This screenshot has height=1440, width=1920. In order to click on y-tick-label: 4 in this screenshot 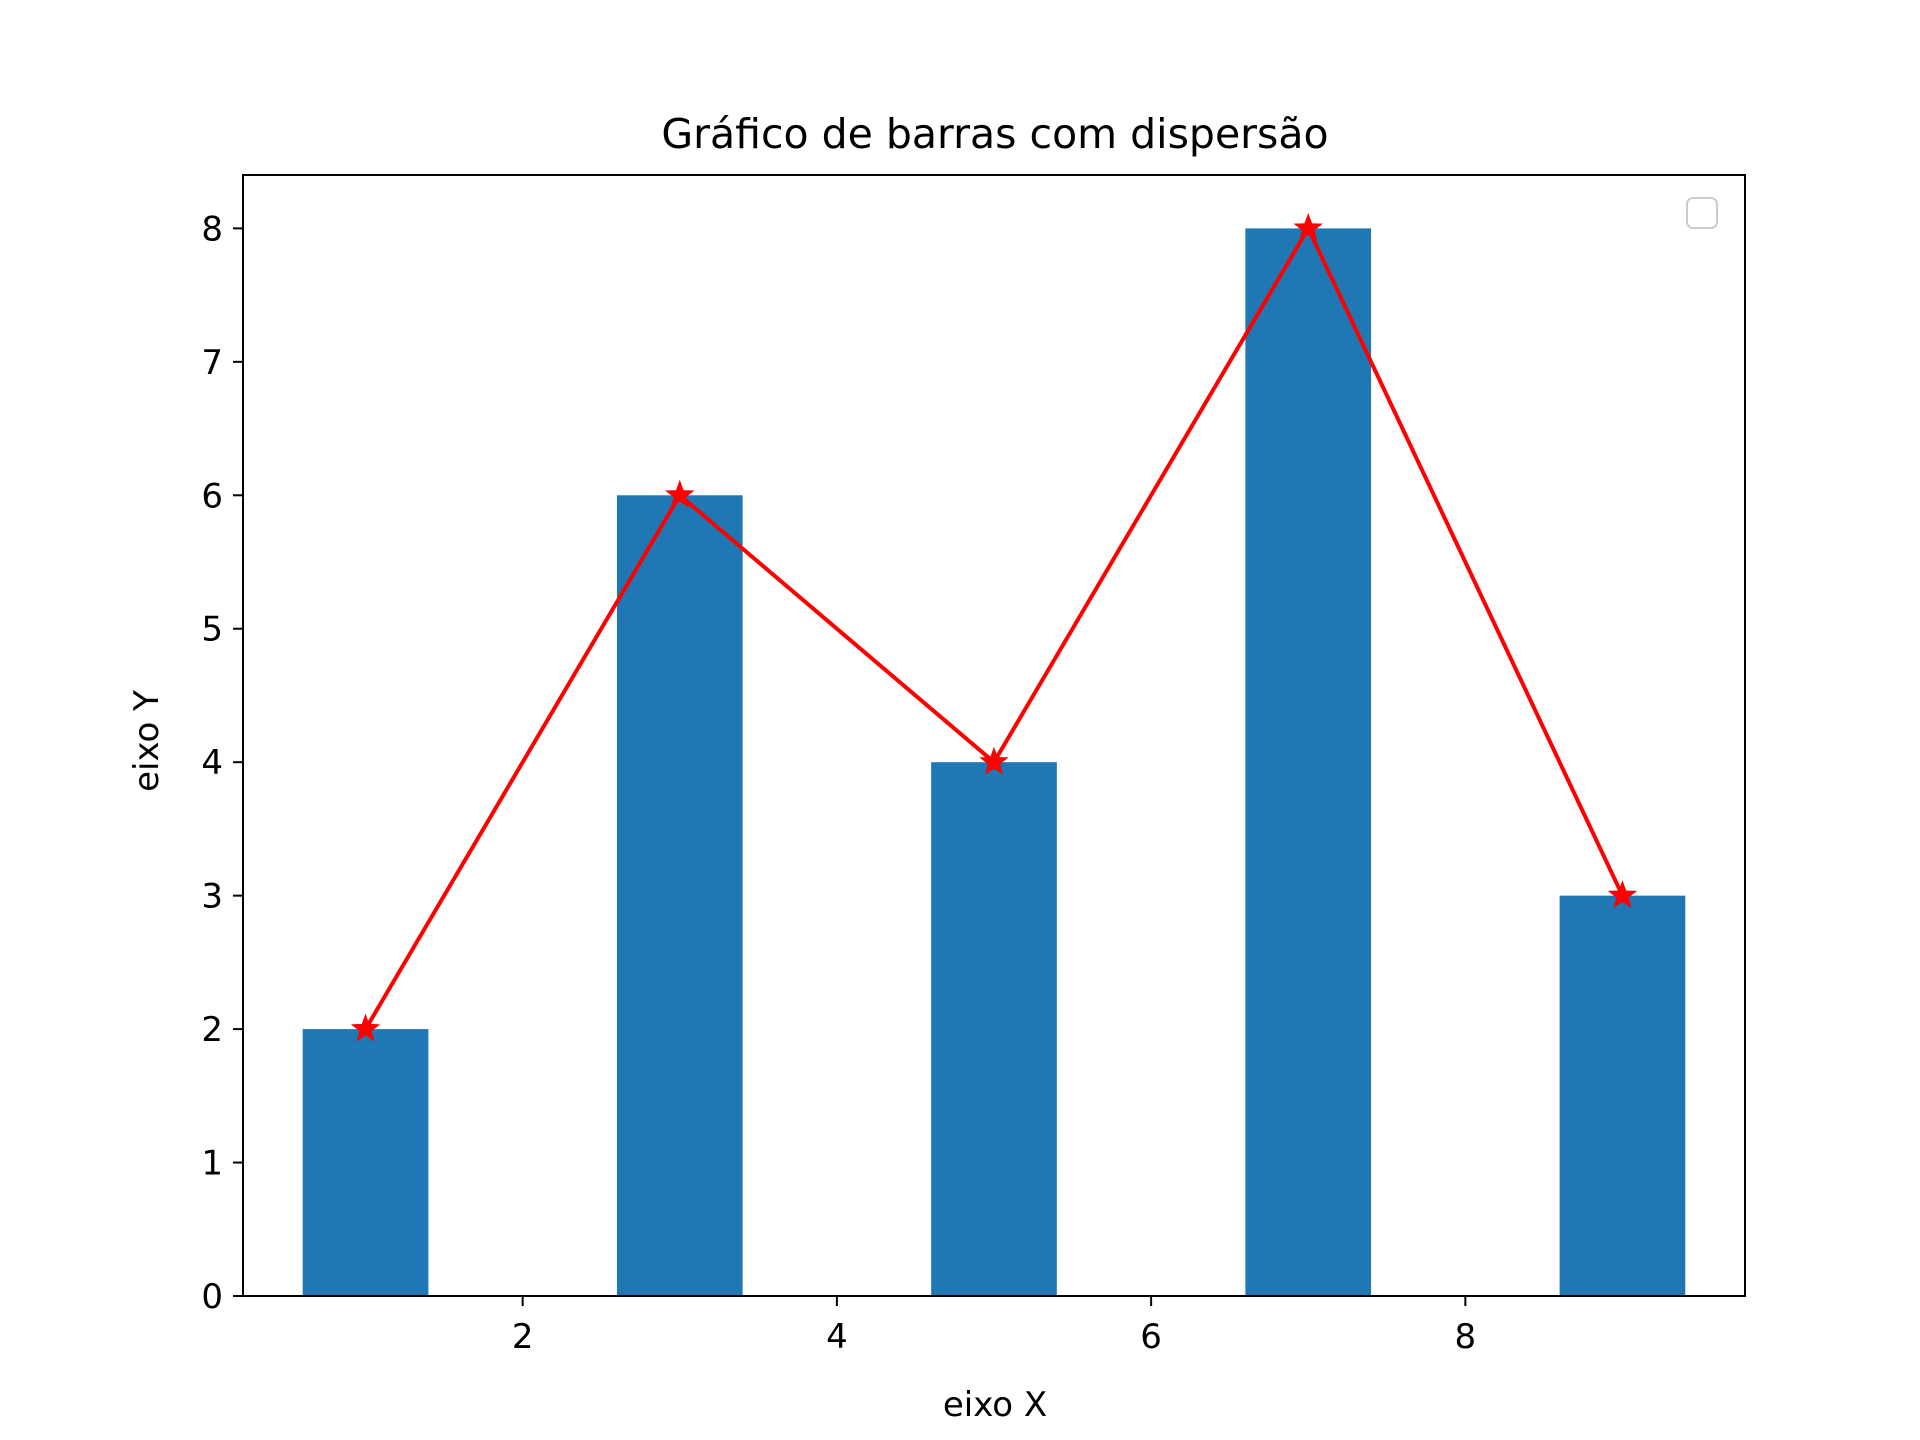, I will do `click(212, 763)`.